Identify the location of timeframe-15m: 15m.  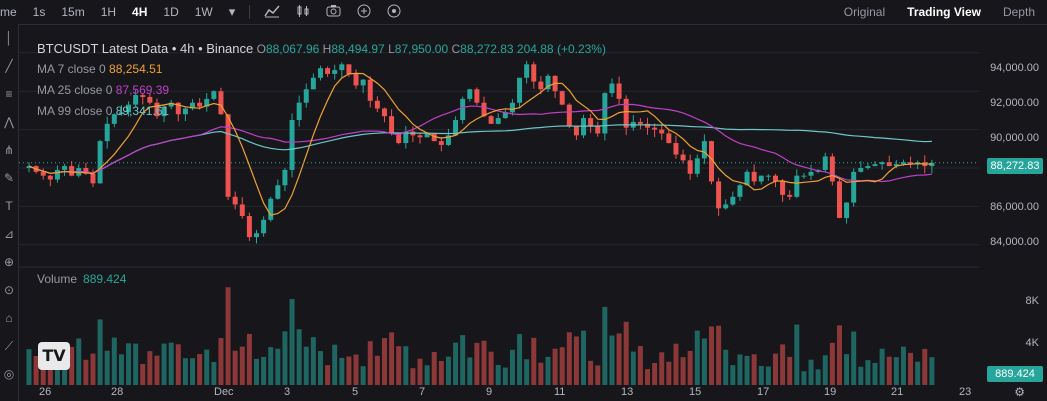
(73, 12).